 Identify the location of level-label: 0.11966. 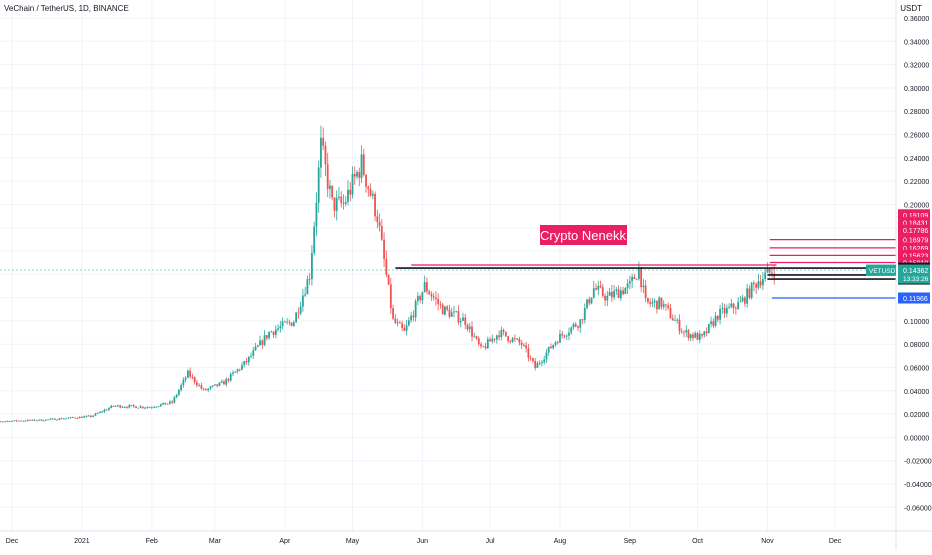
(915, 299).